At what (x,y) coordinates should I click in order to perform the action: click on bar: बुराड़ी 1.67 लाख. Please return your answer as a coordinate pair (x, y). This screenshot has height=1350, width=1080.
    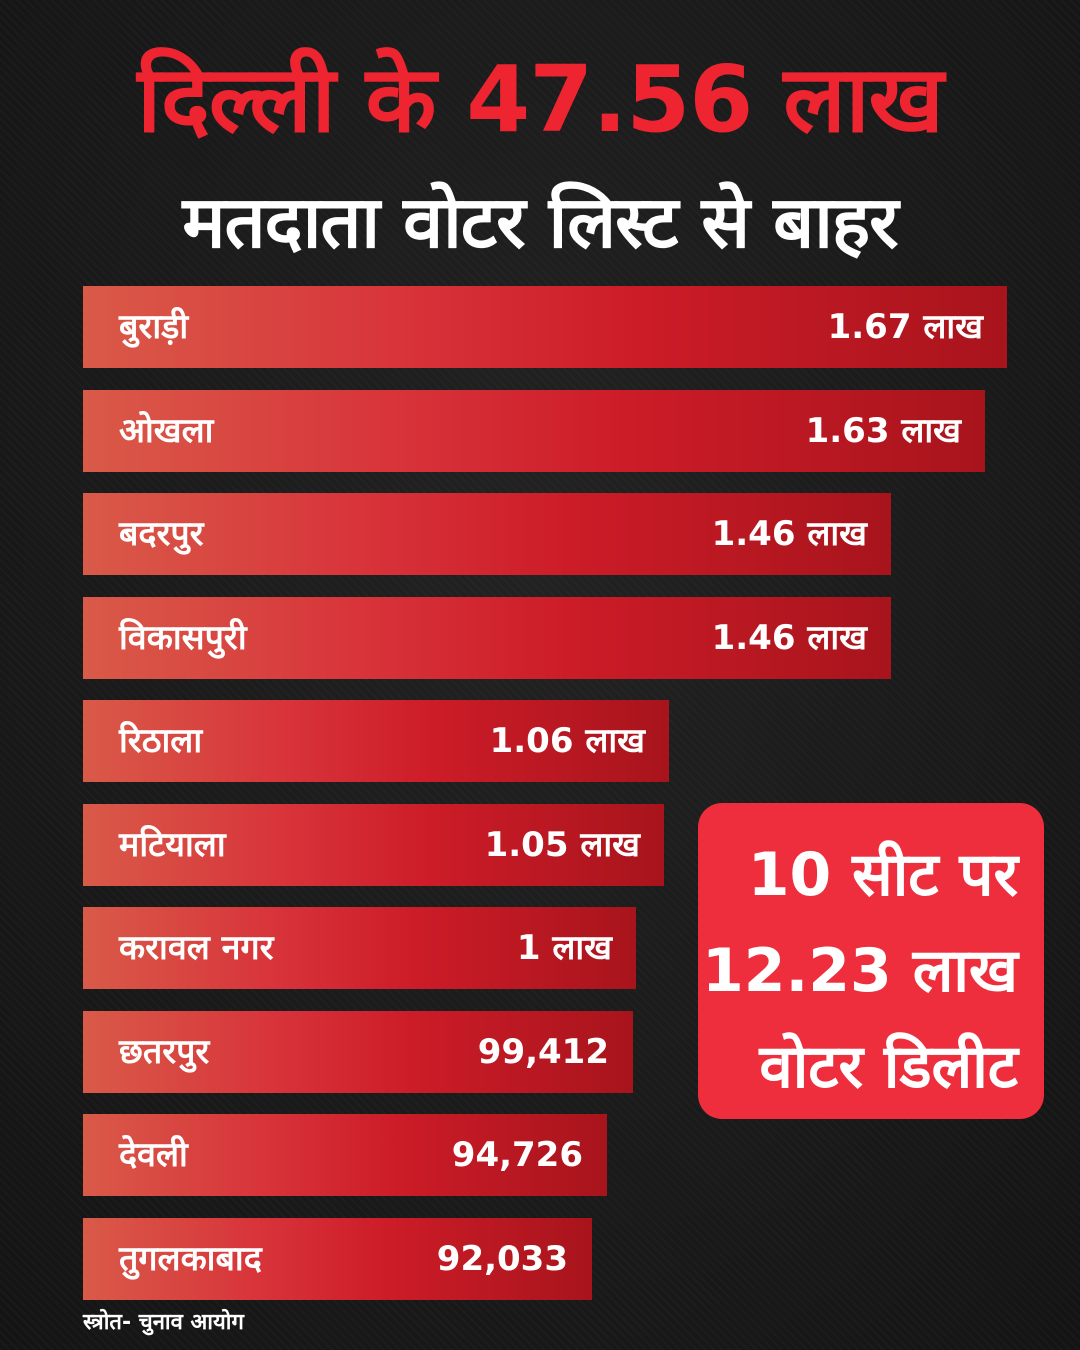
    Looking at the image, I should click on (545, 327).